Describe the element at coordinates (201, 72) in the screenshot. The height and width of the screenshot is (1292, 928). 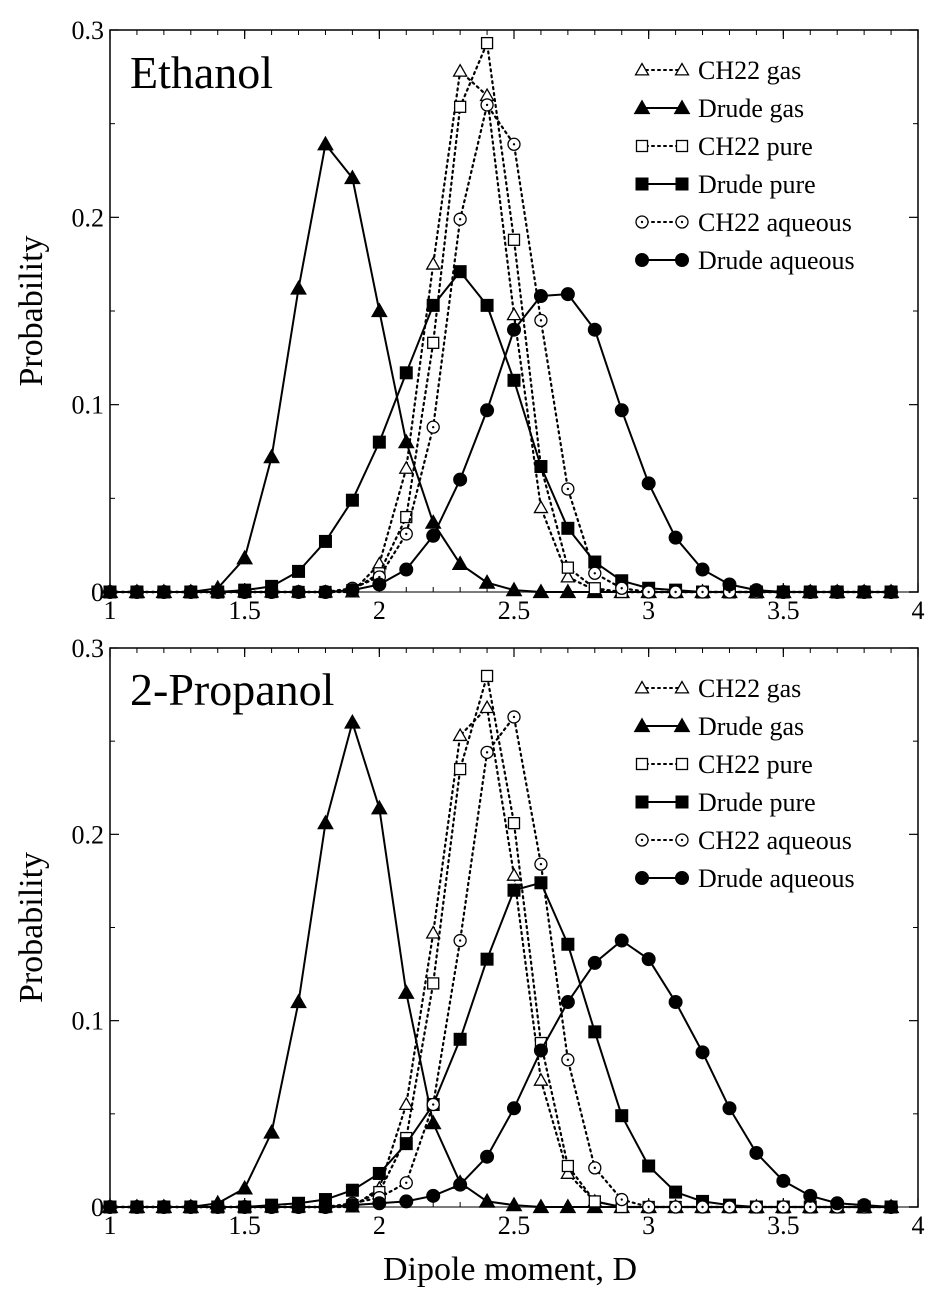
I see `panel-title: Ethanol` at that location.